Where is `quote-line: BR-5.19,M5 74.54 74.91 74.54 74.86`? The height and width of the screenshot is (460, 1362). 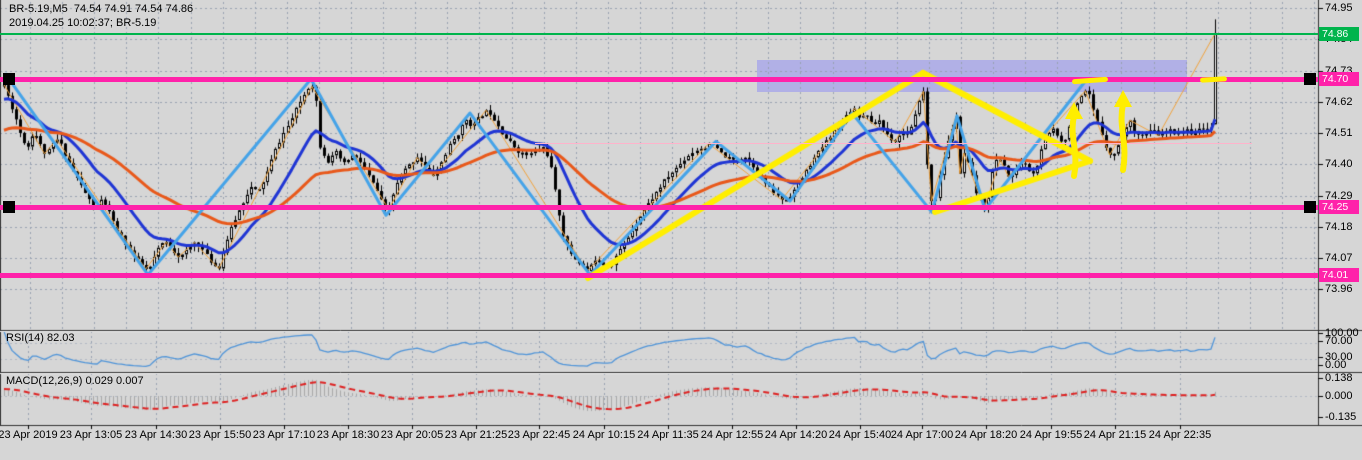 quote-line: BR-5.19,M5 74.54 74.91 74.54 74.86 is located at coordinates (101, 9).